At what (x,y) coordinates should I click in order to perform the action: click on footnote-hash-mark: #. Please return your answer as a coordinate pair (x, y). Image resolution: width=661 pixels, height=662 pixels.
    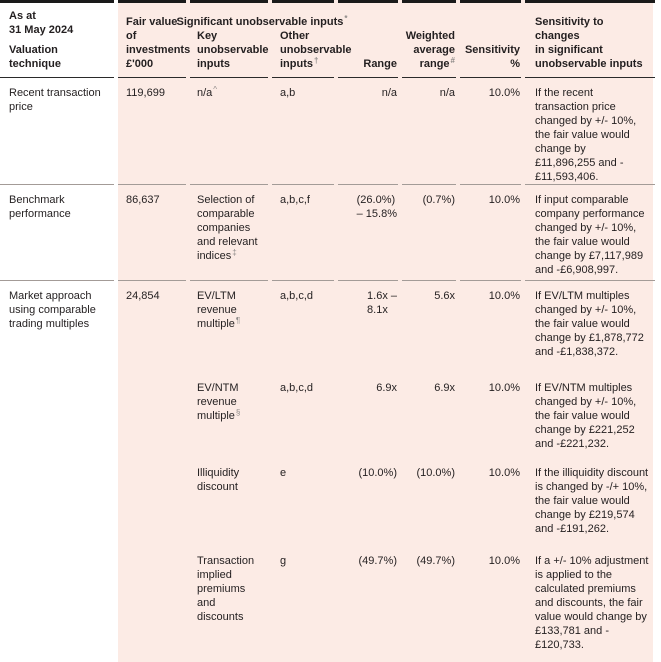
    Looking at the image, I should click on (452, 60).